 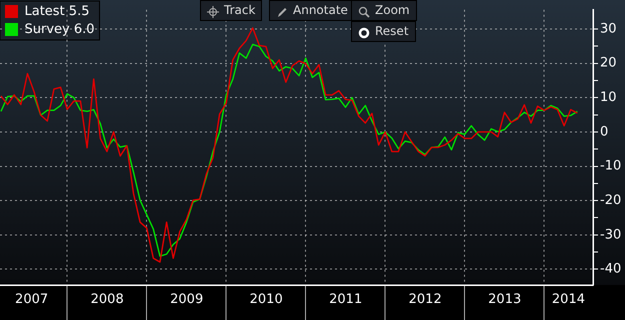 I want to click on x-tick-label: 2012, so click(x=425, y=300).